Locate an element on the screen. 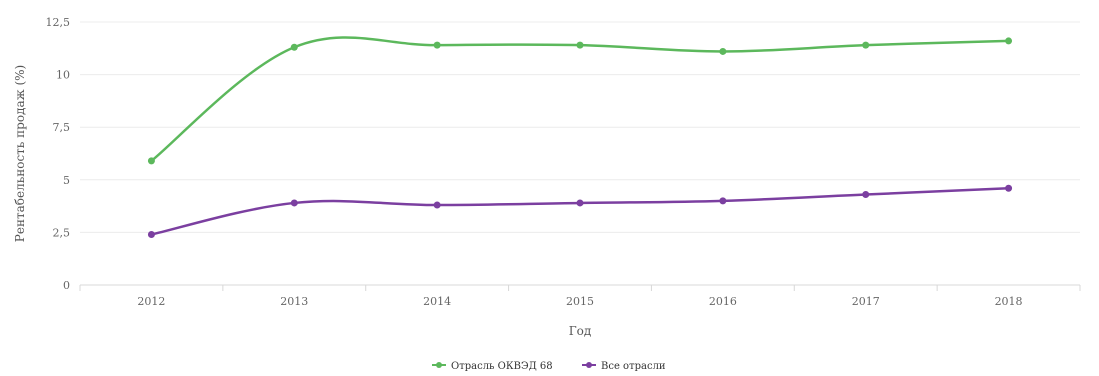  series-line is located at coordinates (580, 211).